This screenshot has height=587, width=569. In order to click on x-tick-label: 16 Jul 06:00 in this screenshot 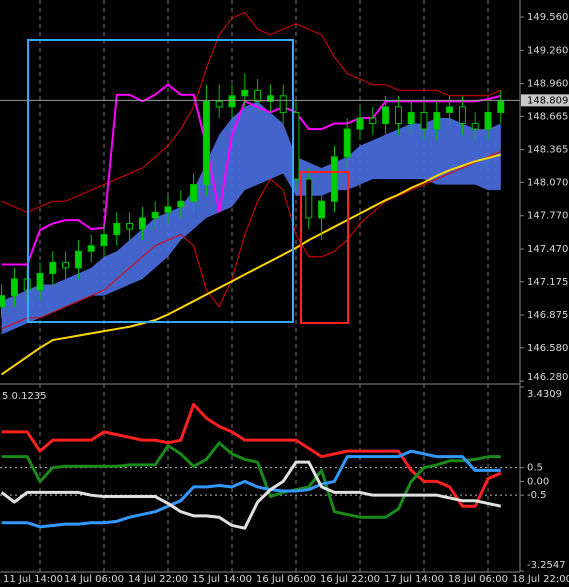, I will do `click(286, 579)`.